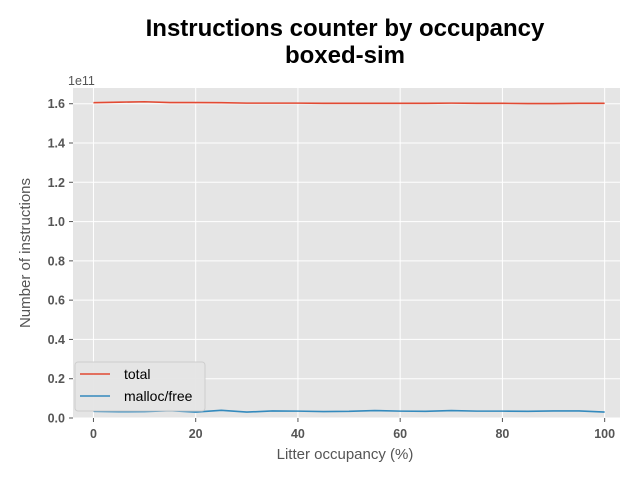 This screenshot has width=640, height=480. I want to click on y-tick-label: 0.8, so click(56, 261).